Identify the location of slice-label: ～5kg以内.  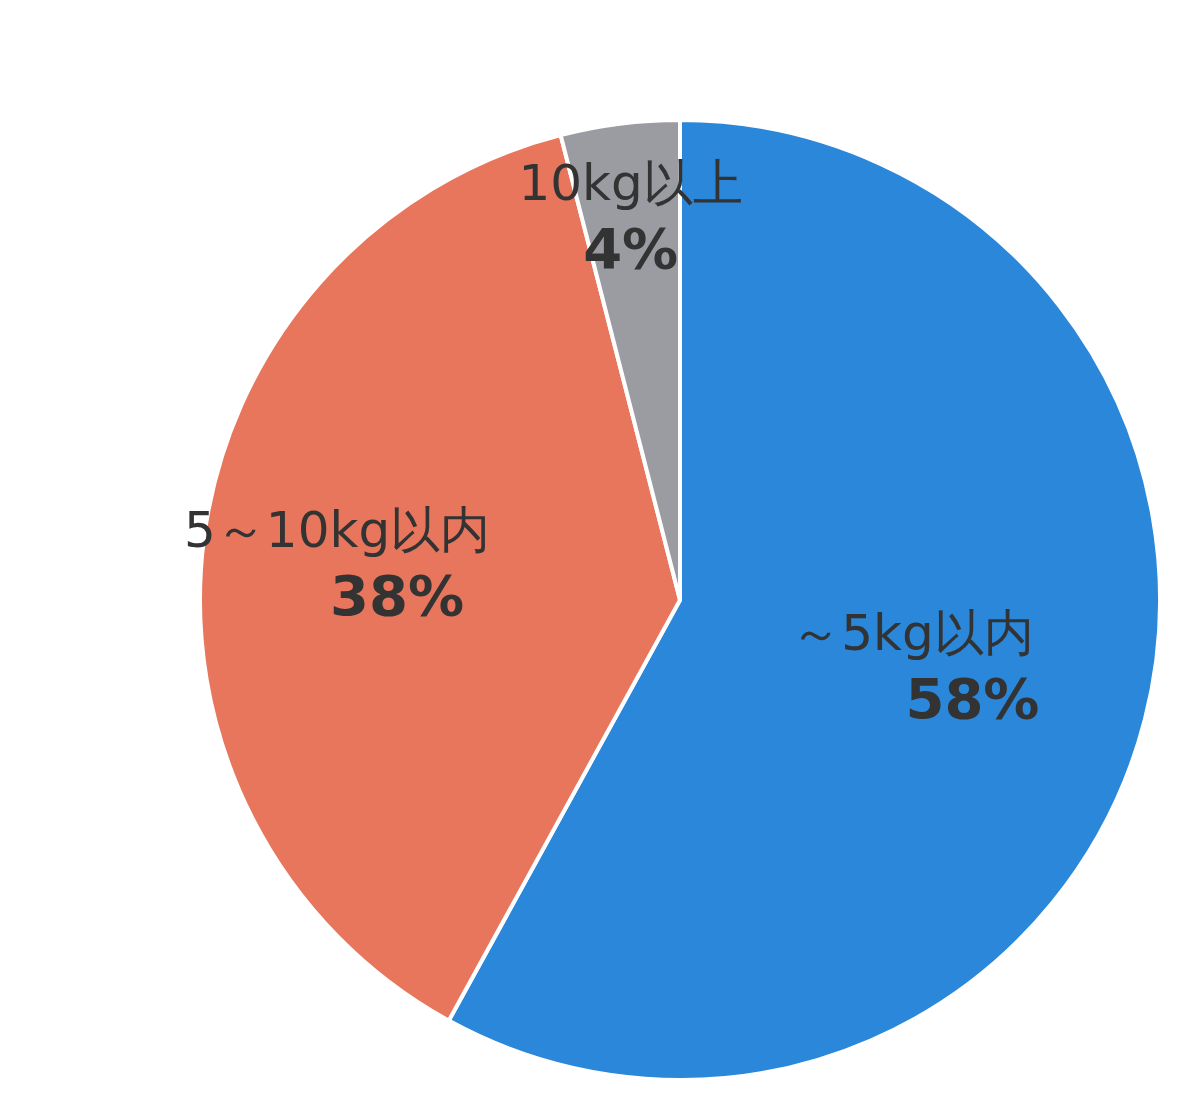
(912, 632).